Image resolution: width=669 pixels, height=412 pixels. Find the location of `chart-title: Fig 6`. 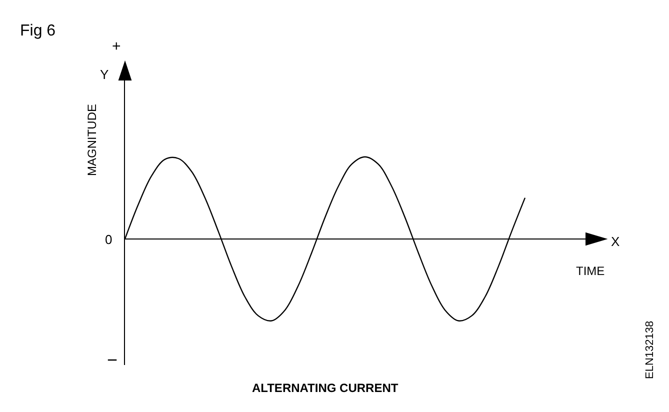

chart-title: Fig 6 is located at coordinates (38, 31).